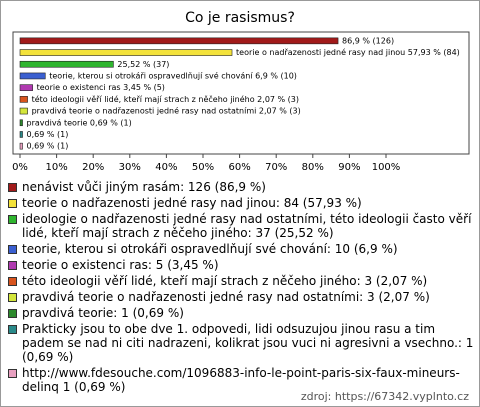  I want to click on chart-title: Co je rasismus?, so click(240, 18).